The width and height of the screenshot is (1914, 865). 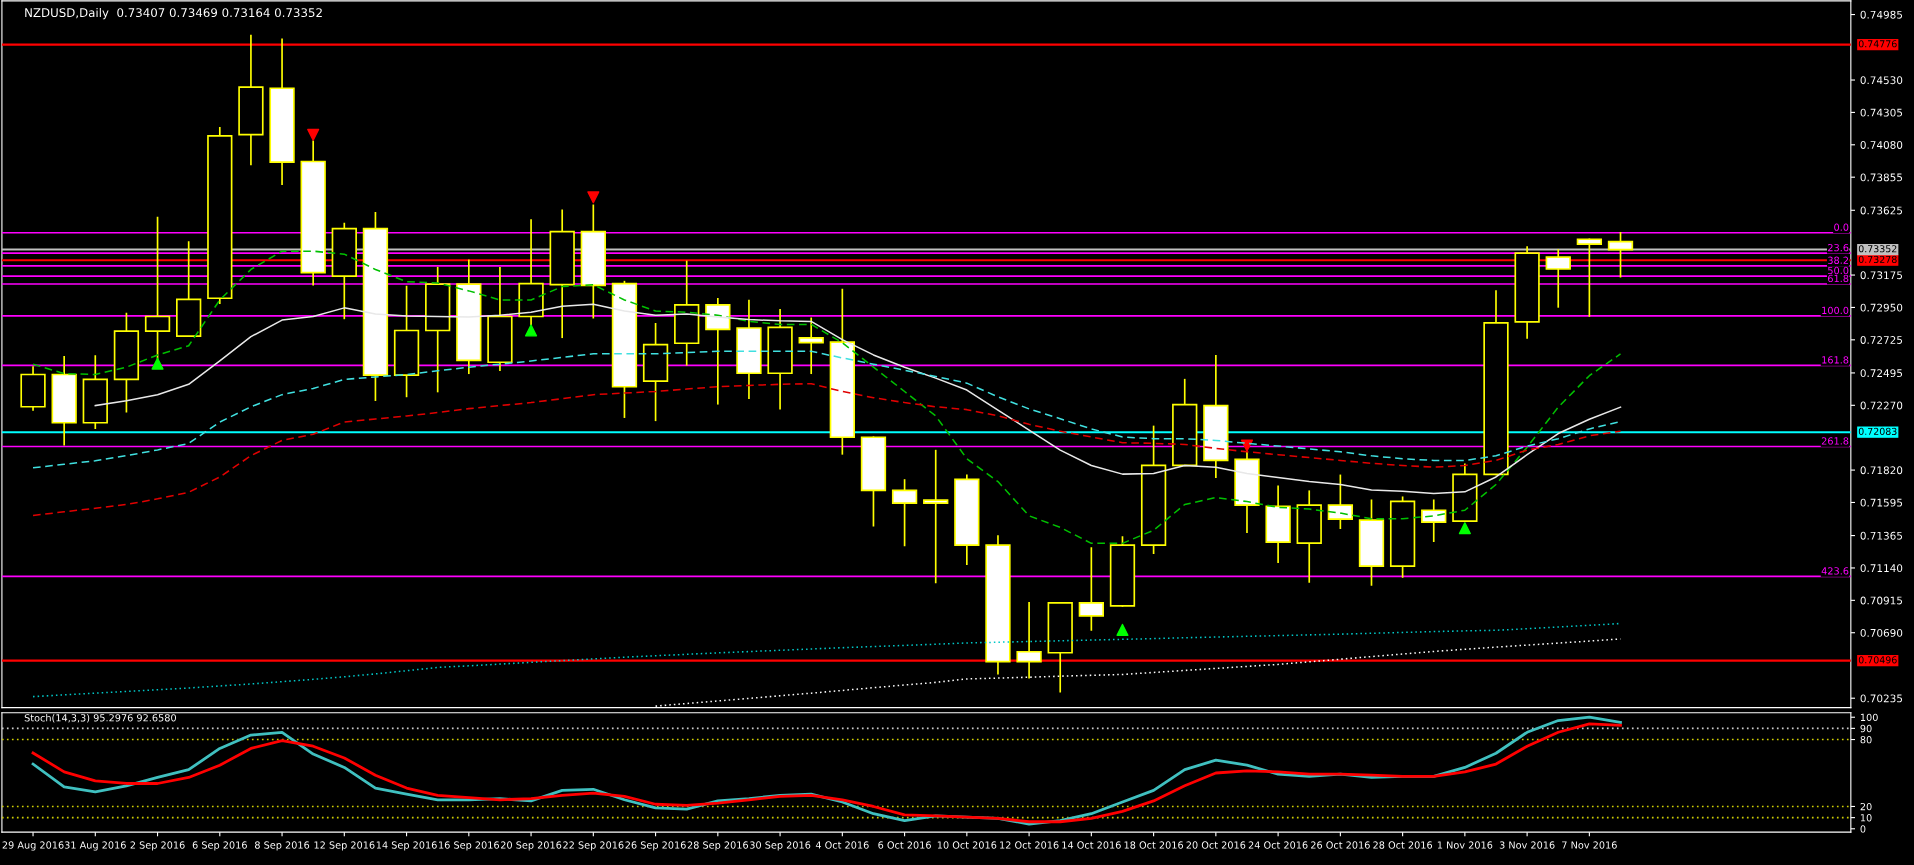 I want to click on x-tick-label: 20 Sep 2016, so click(x=531, y=846).